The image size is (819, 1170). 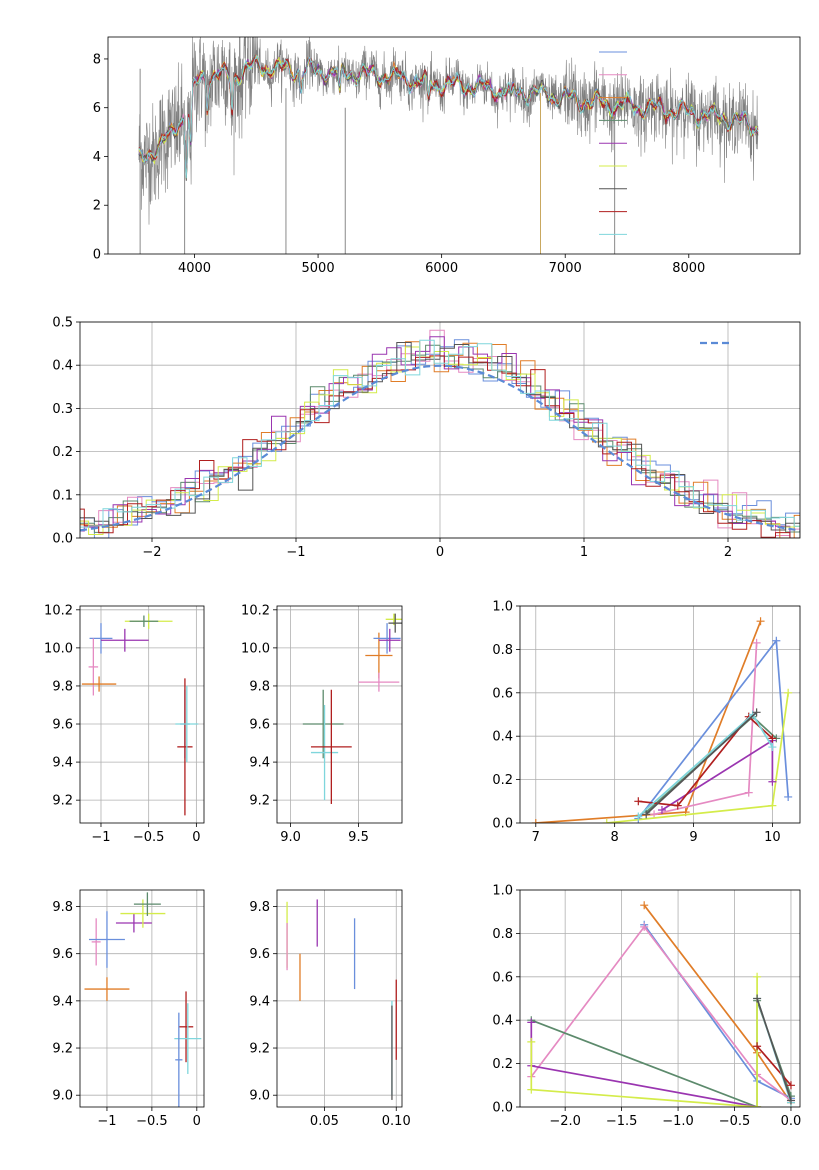 What do you see at coordinates (358, 837) in the screenshot?
I see `x-tick-label: 9.5` at bounding box center [358, 837].